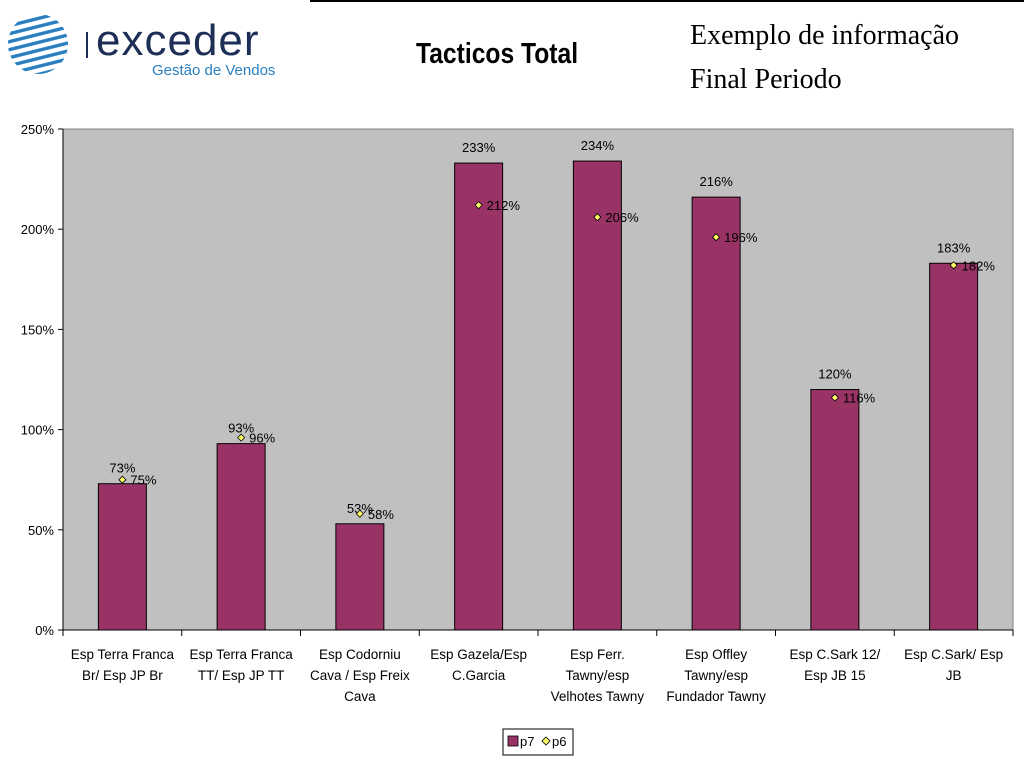  Describe the element at coordinates (622, 217) in the screenshot. I see `marker-value-label: 206%` at that location.